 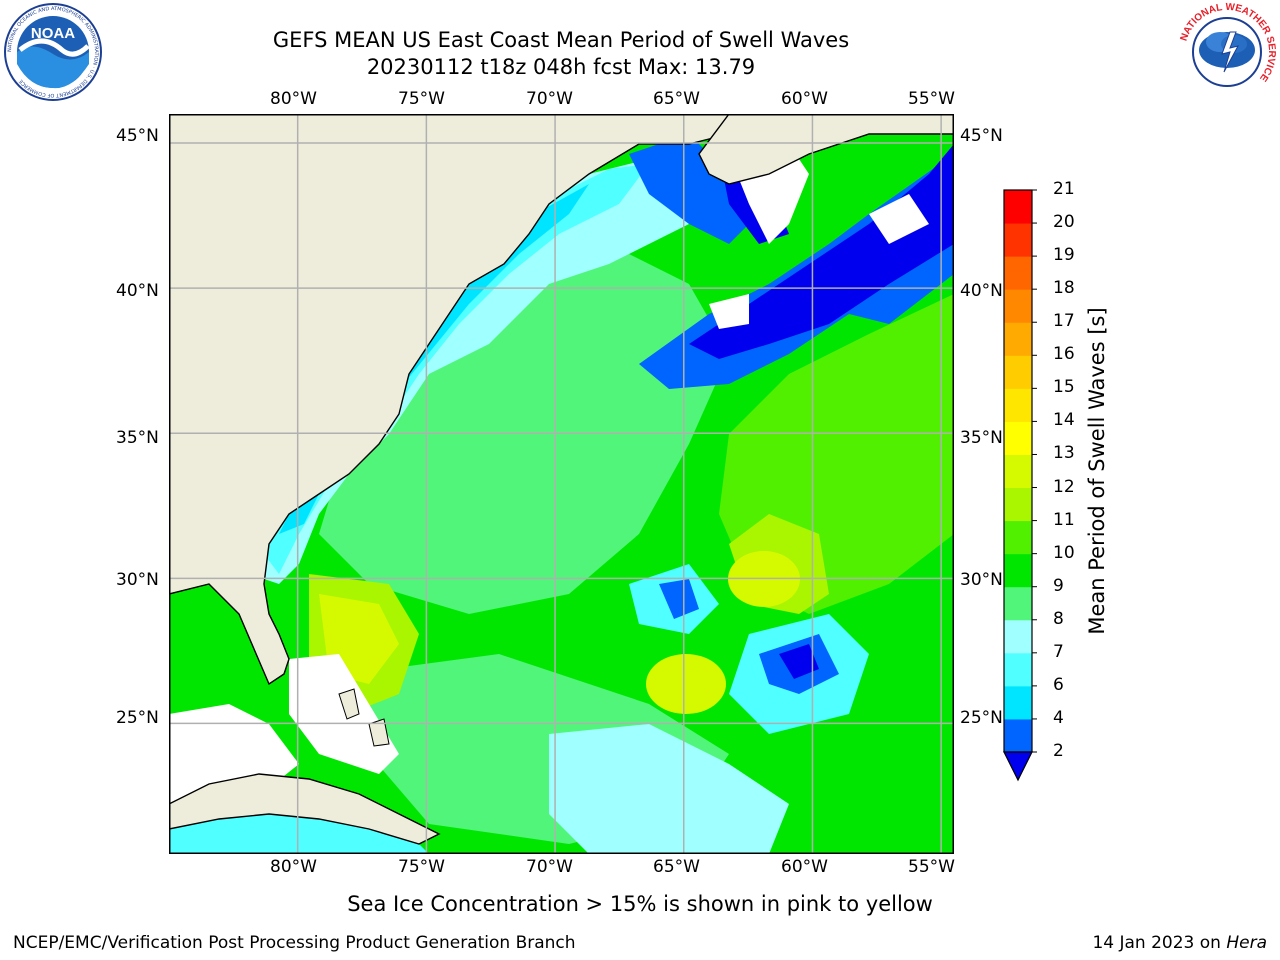 What do you see at coordinates (1064, 519) in the screenshot?
I see `colorbar-tick-label: 11` at bounding box center [1064, 519].